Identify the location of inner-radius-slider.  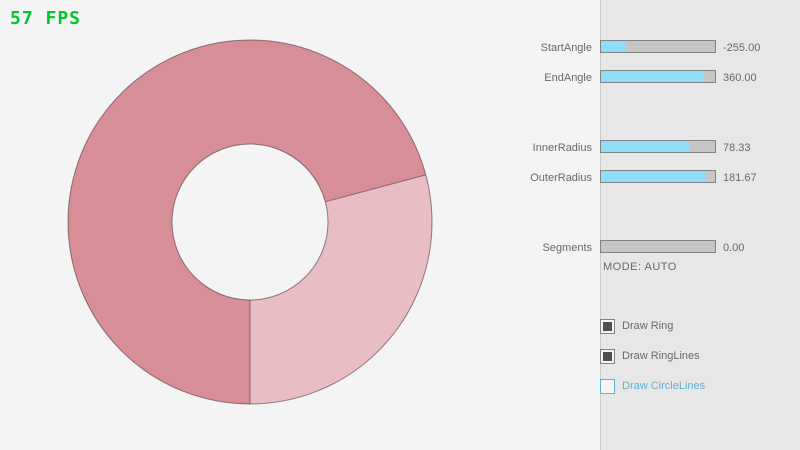
(658, 146).